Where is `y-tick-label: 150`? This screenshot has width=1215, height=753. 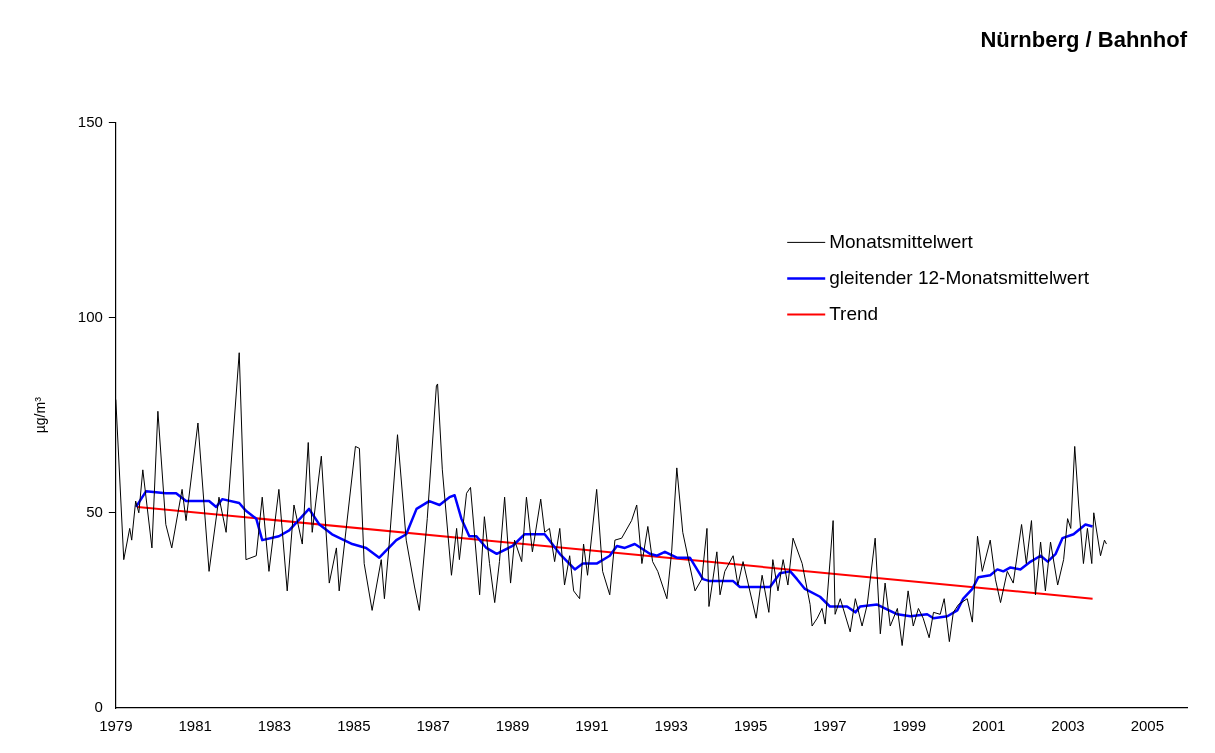
y-tick-label: 150 is located at coordinates (90, 121).